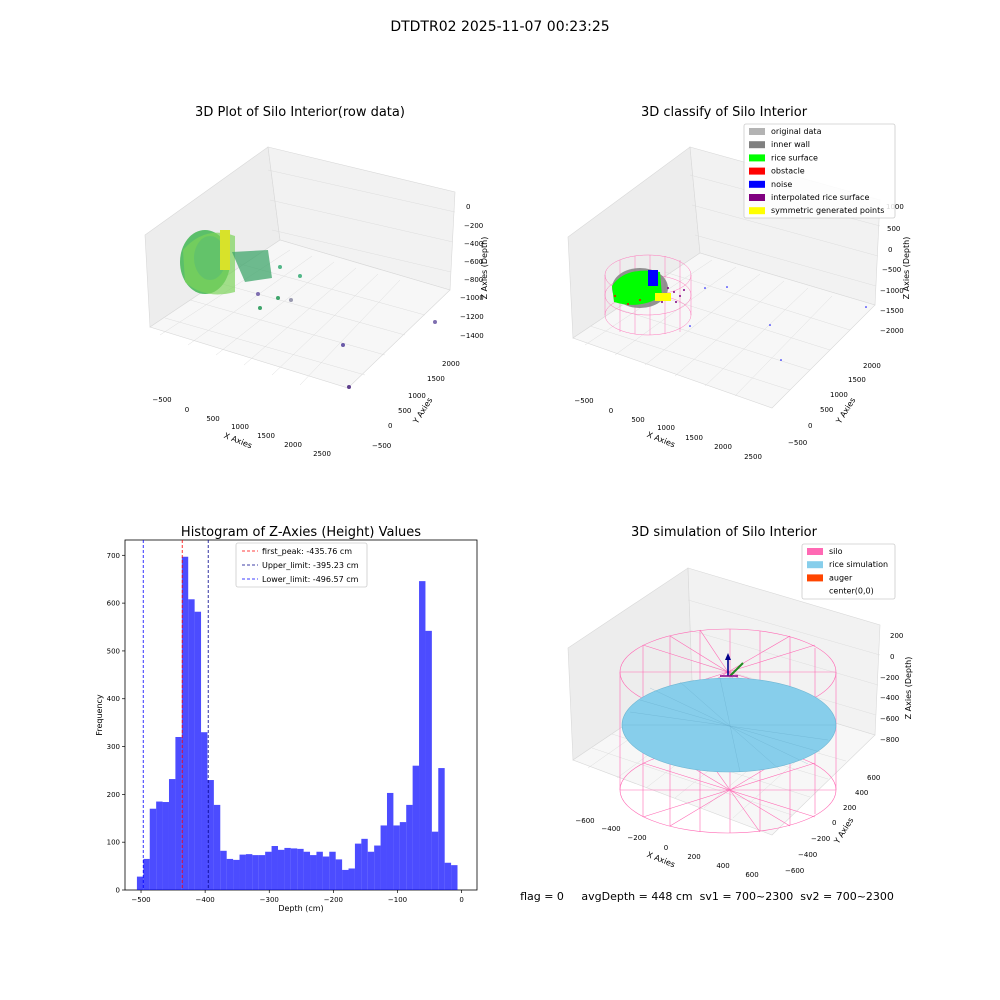 This screenshot has height=1000, width=1000. Describe the element at coordinates (827, 210) in the screenshot. I see `legend-label: symmetric generated points` at that location.